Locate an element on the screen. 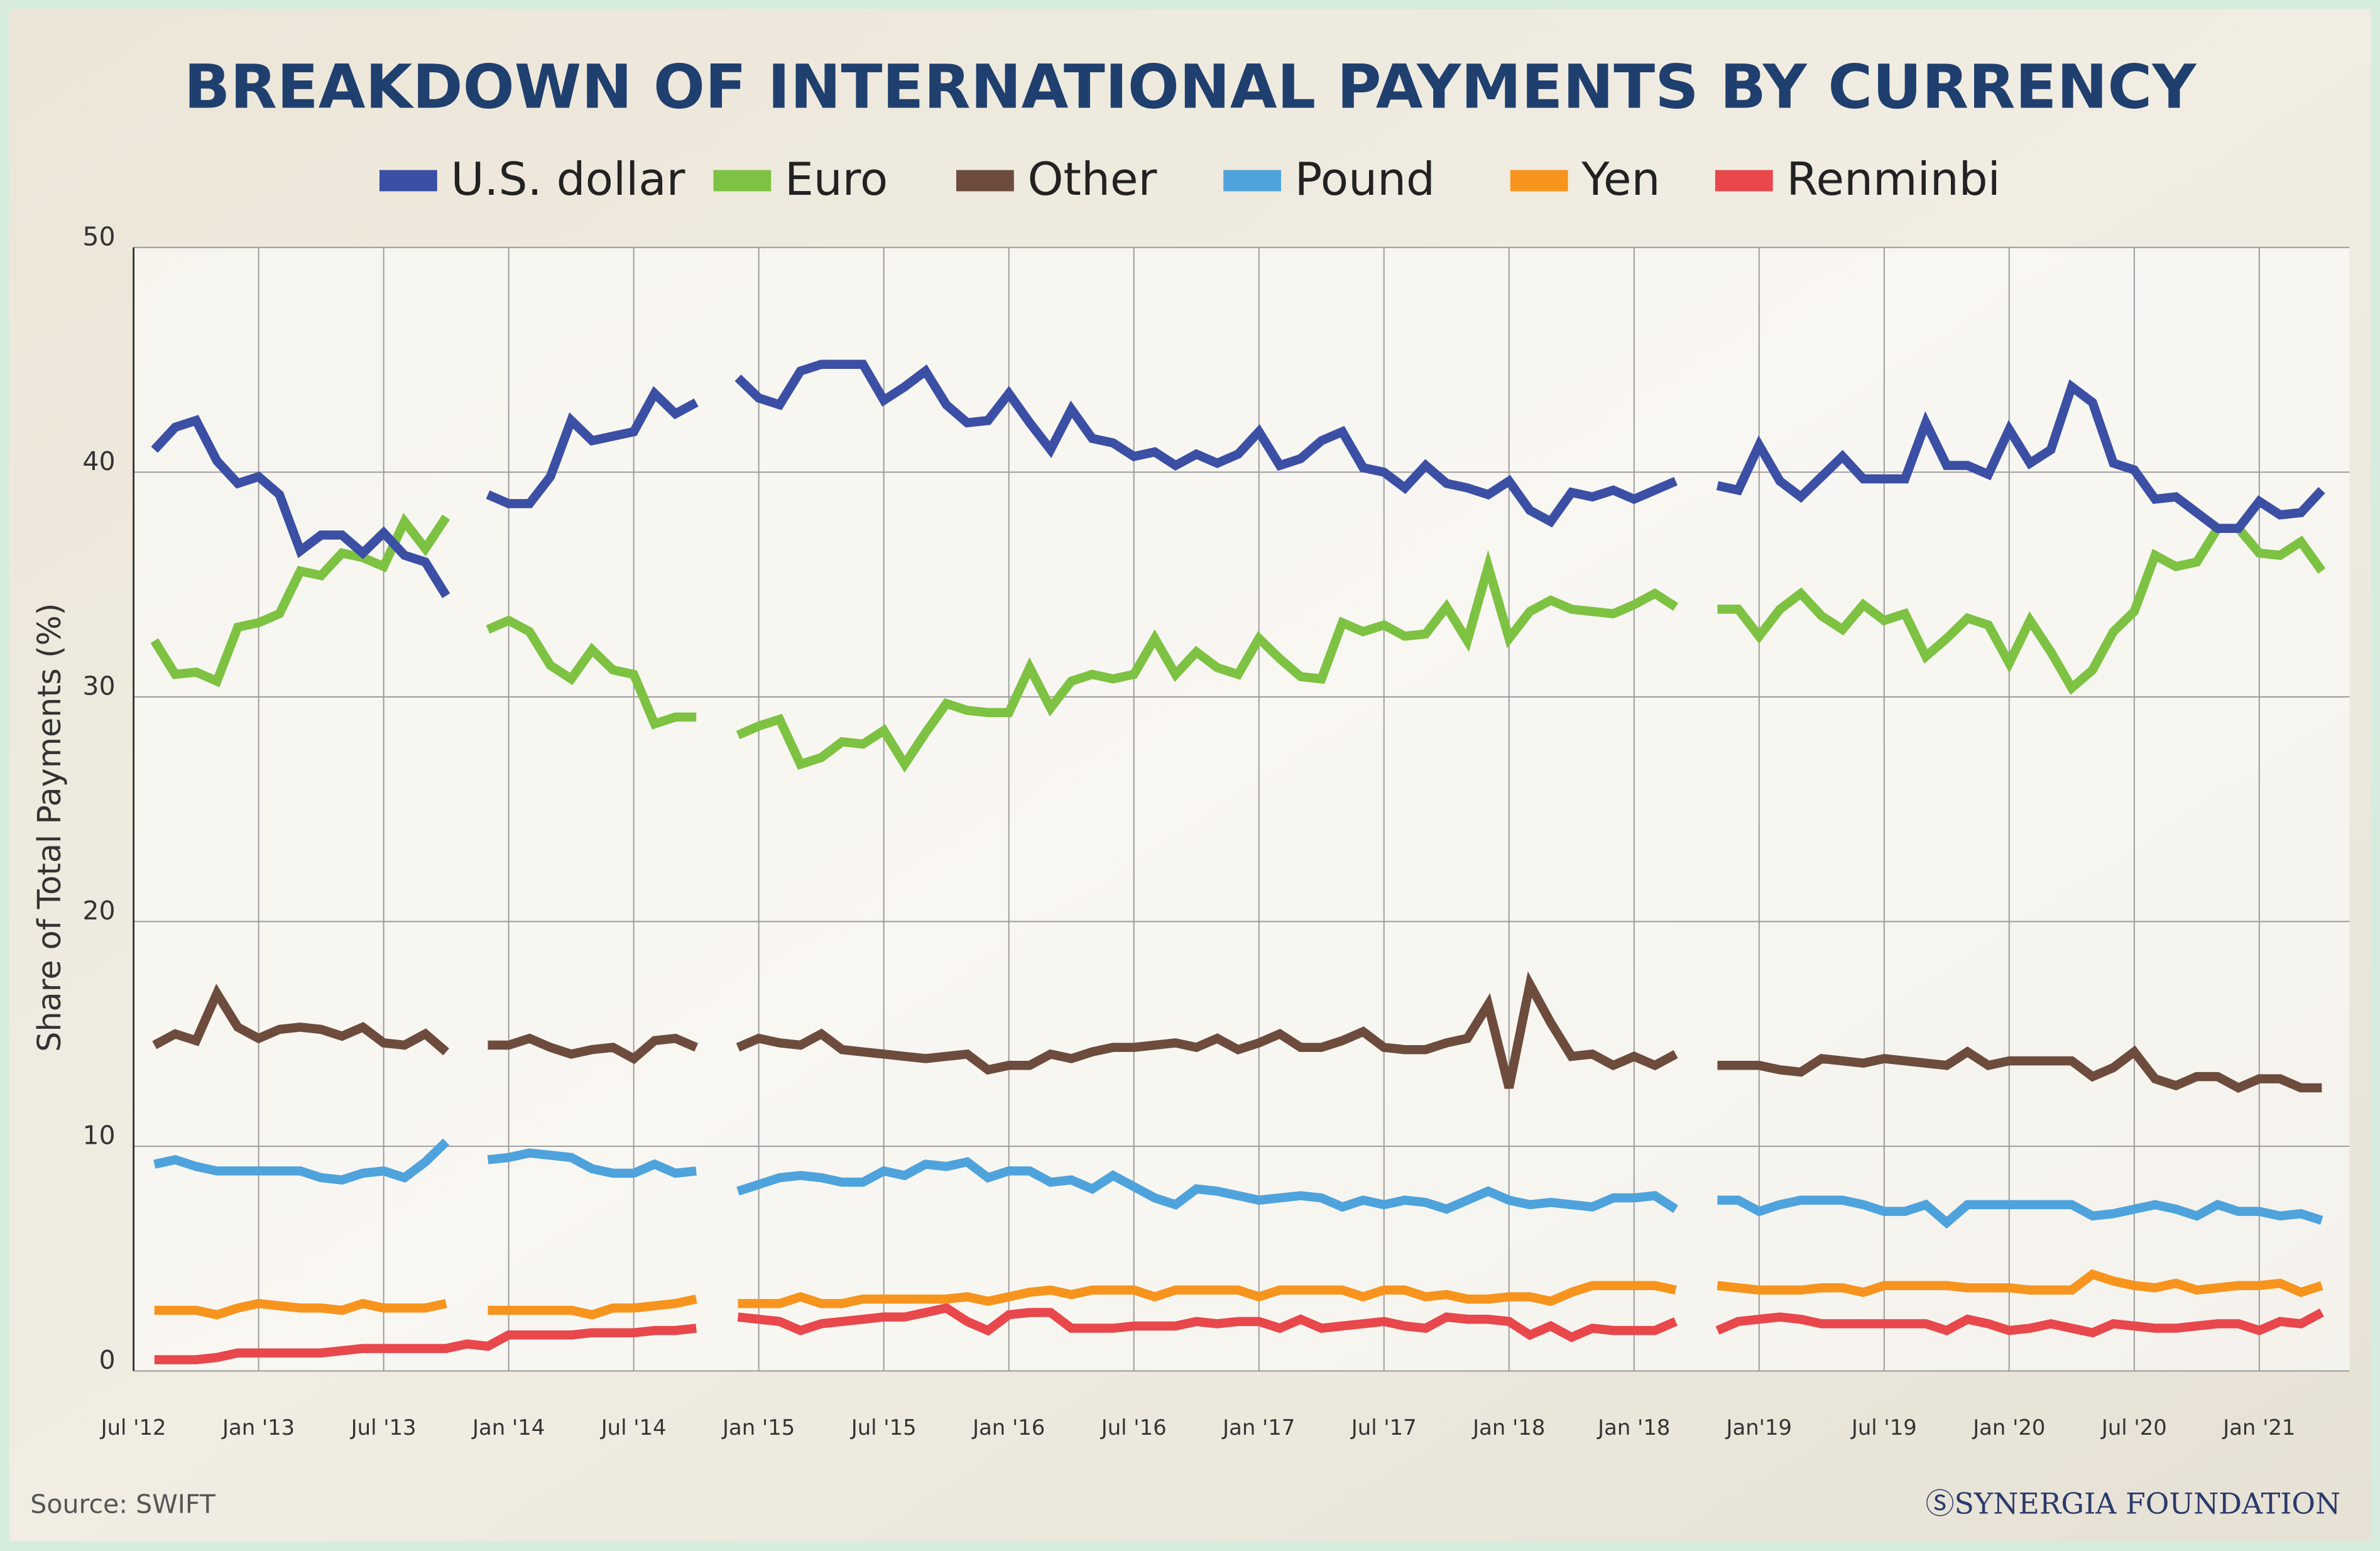  x-tick-label: Jul '19 is located at coordinates (1883, 1427).